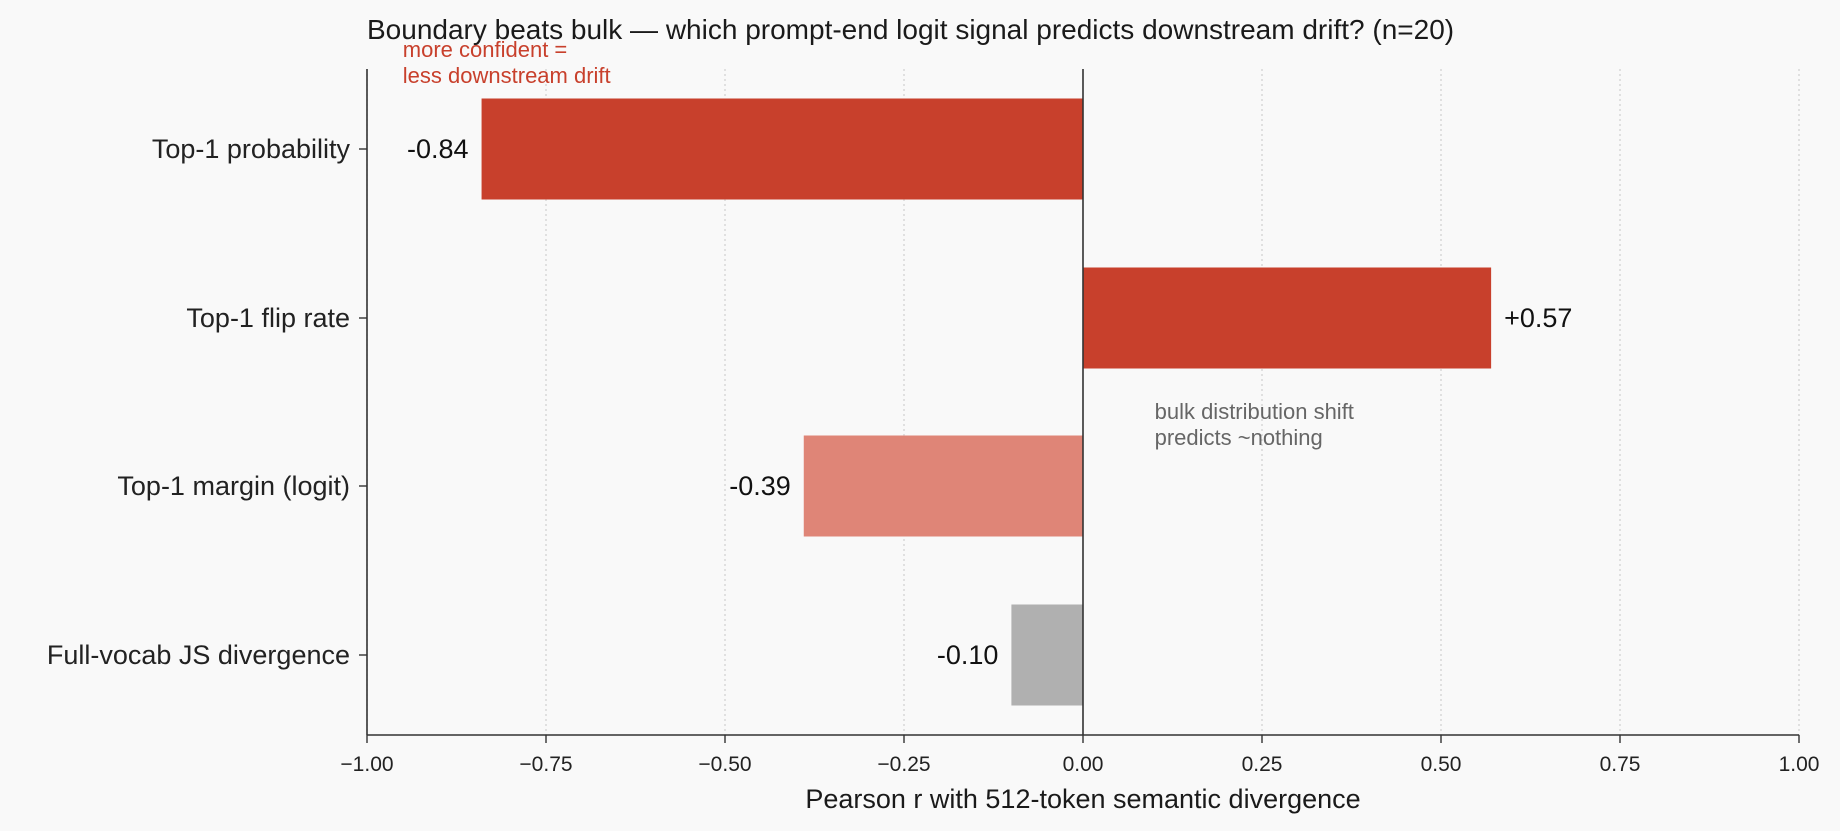  I want to click on annotation-line: bulk distribution shift, so click(1254, 411).